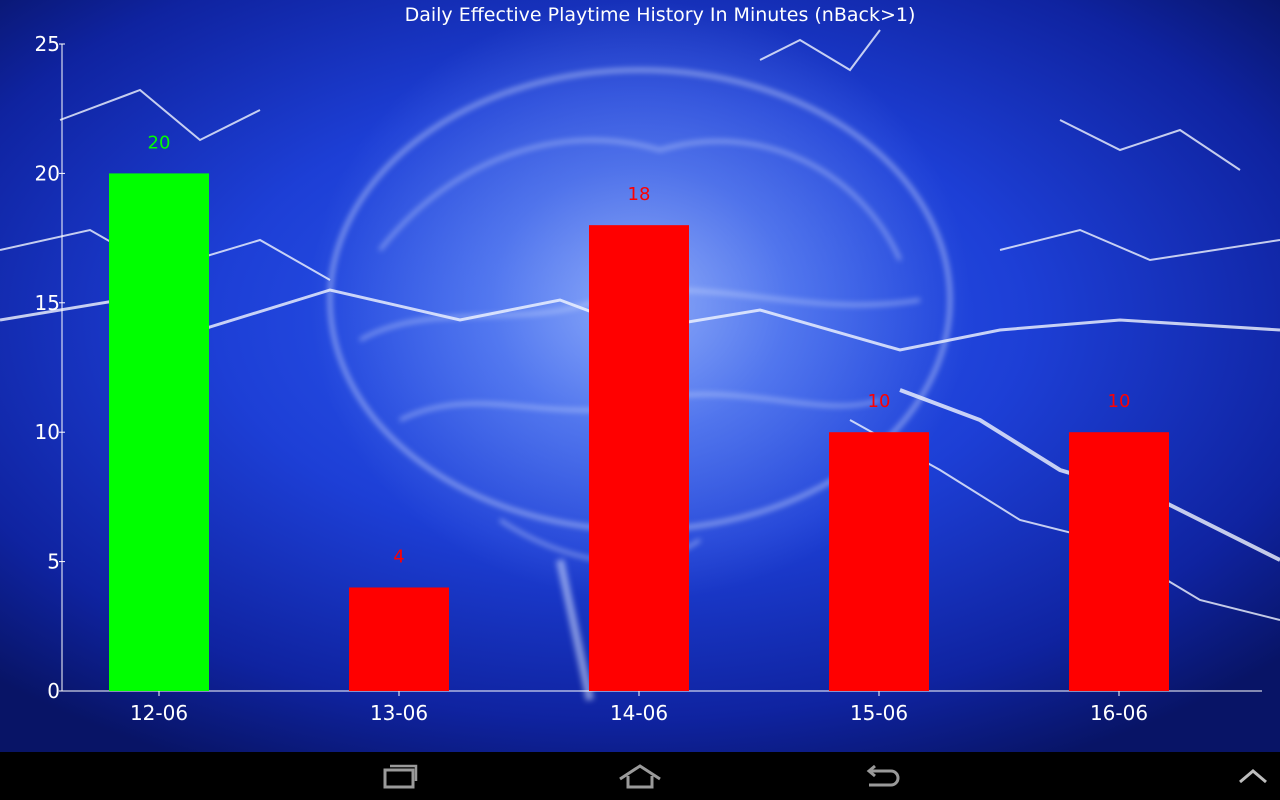 The image size is (1280, 800). I want to click on home-button, so click(640, 776).